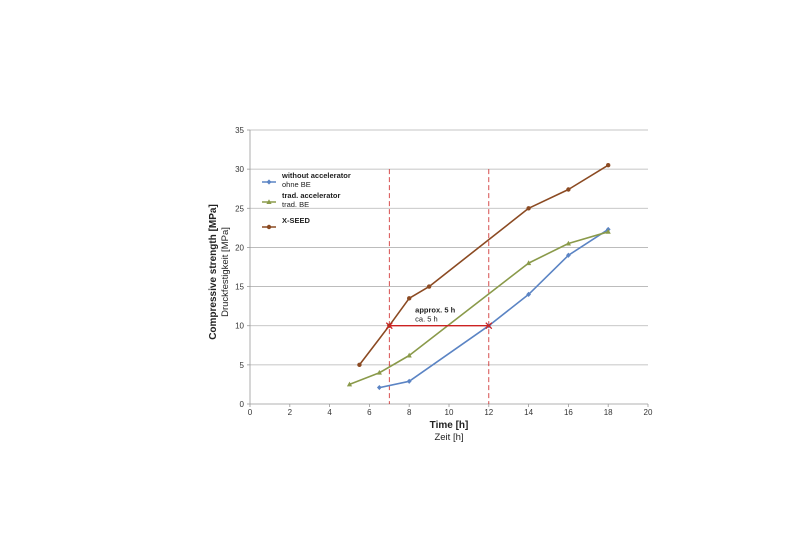 The image size is (800, 559). What do you see at coordinates (449, 425) in the screenshot?
I see `x-axis-title: Time [h]` at bounding box center [449, 425].